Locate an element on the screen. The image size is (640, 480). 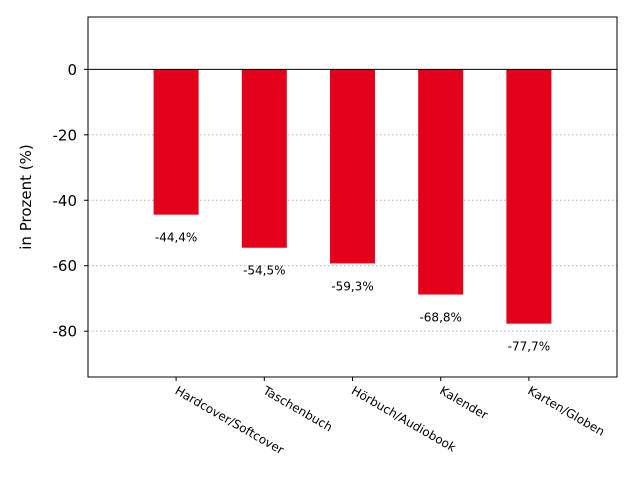
y-axis-ticks: 0 -20 -40 -60 -80 is located at coordinates (70, 201).